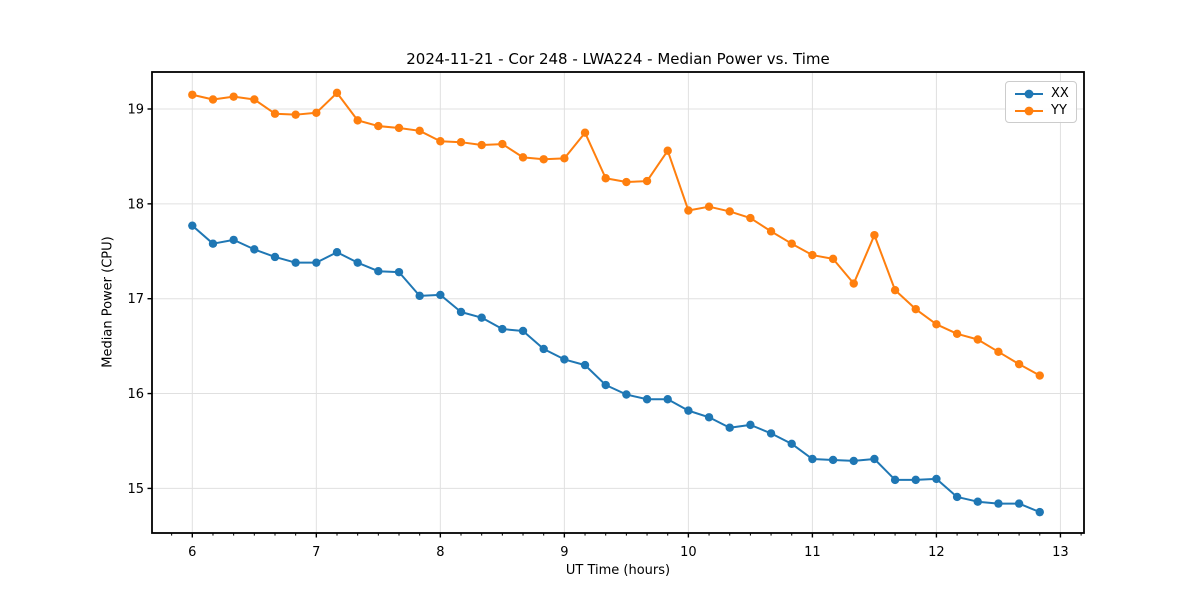 The width and height of the screenshot is (1200, 600). What do you see at coordinates (1029, 93) in the screenshot?
I see `legend-swatch-xx` at bounding box center [1029, 93].